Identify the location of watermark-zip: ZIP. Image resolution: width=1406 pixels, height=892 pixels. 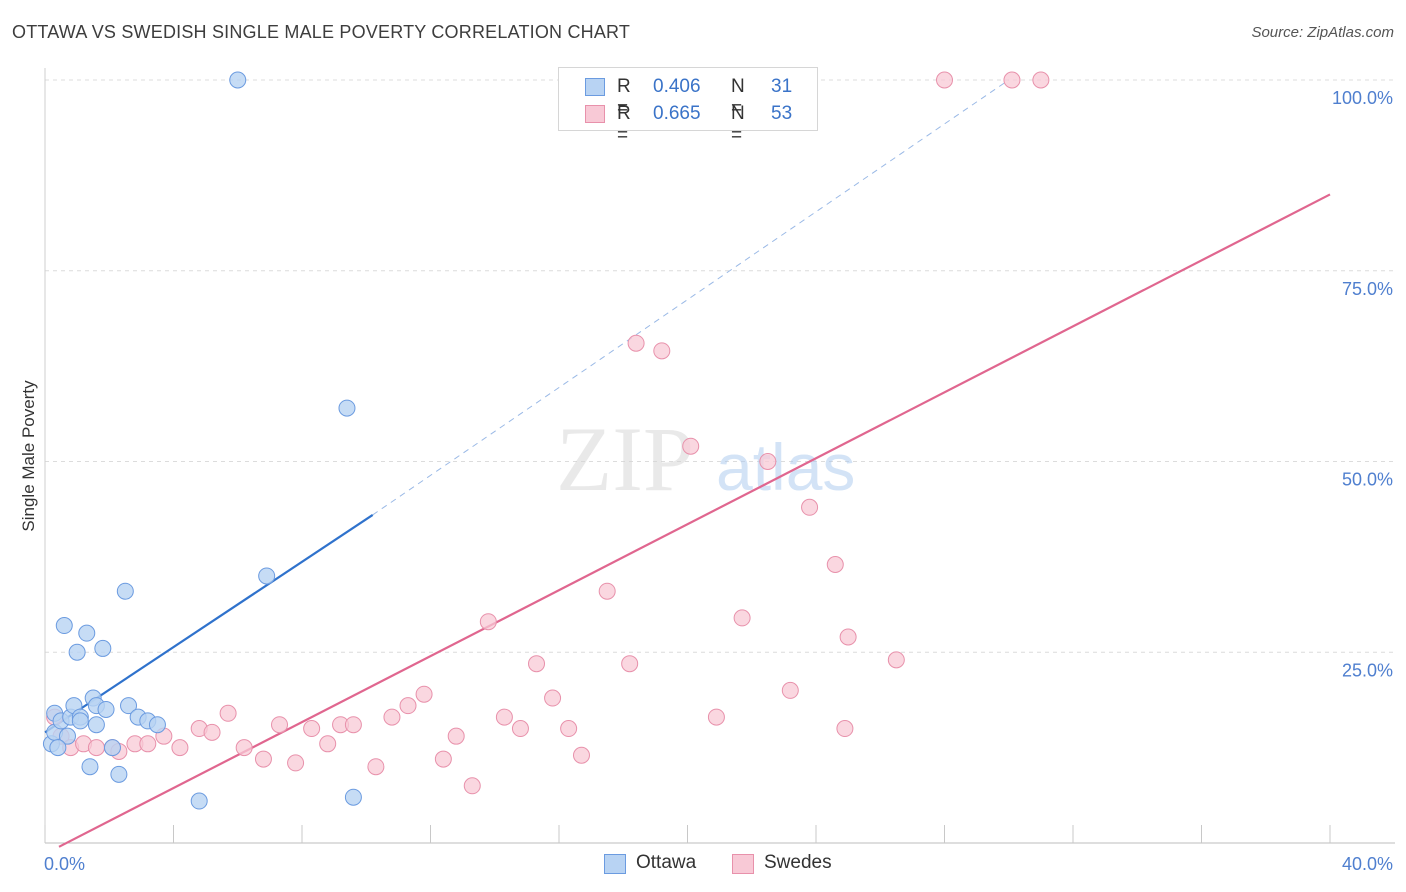
(625, 459).